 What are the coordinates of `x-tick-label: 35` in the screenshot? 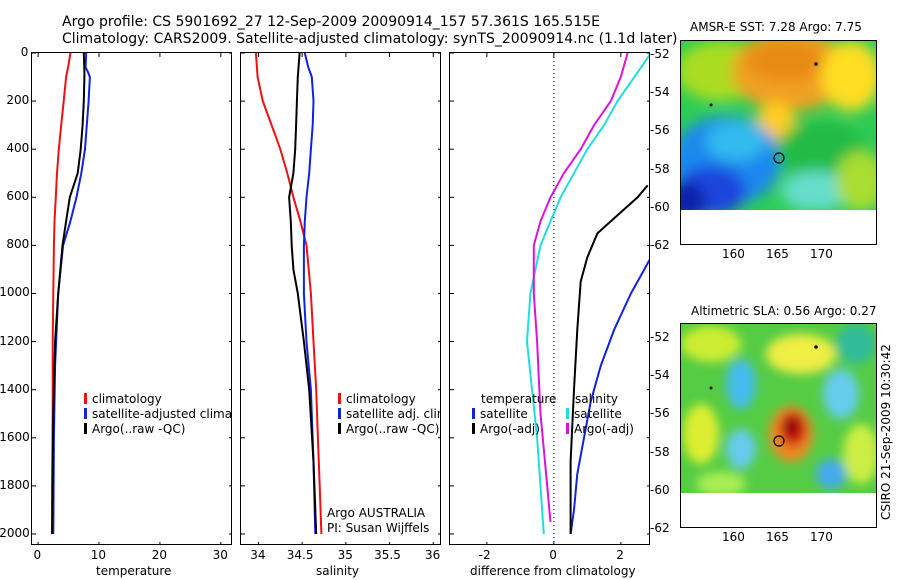 It's located at (345, 555).